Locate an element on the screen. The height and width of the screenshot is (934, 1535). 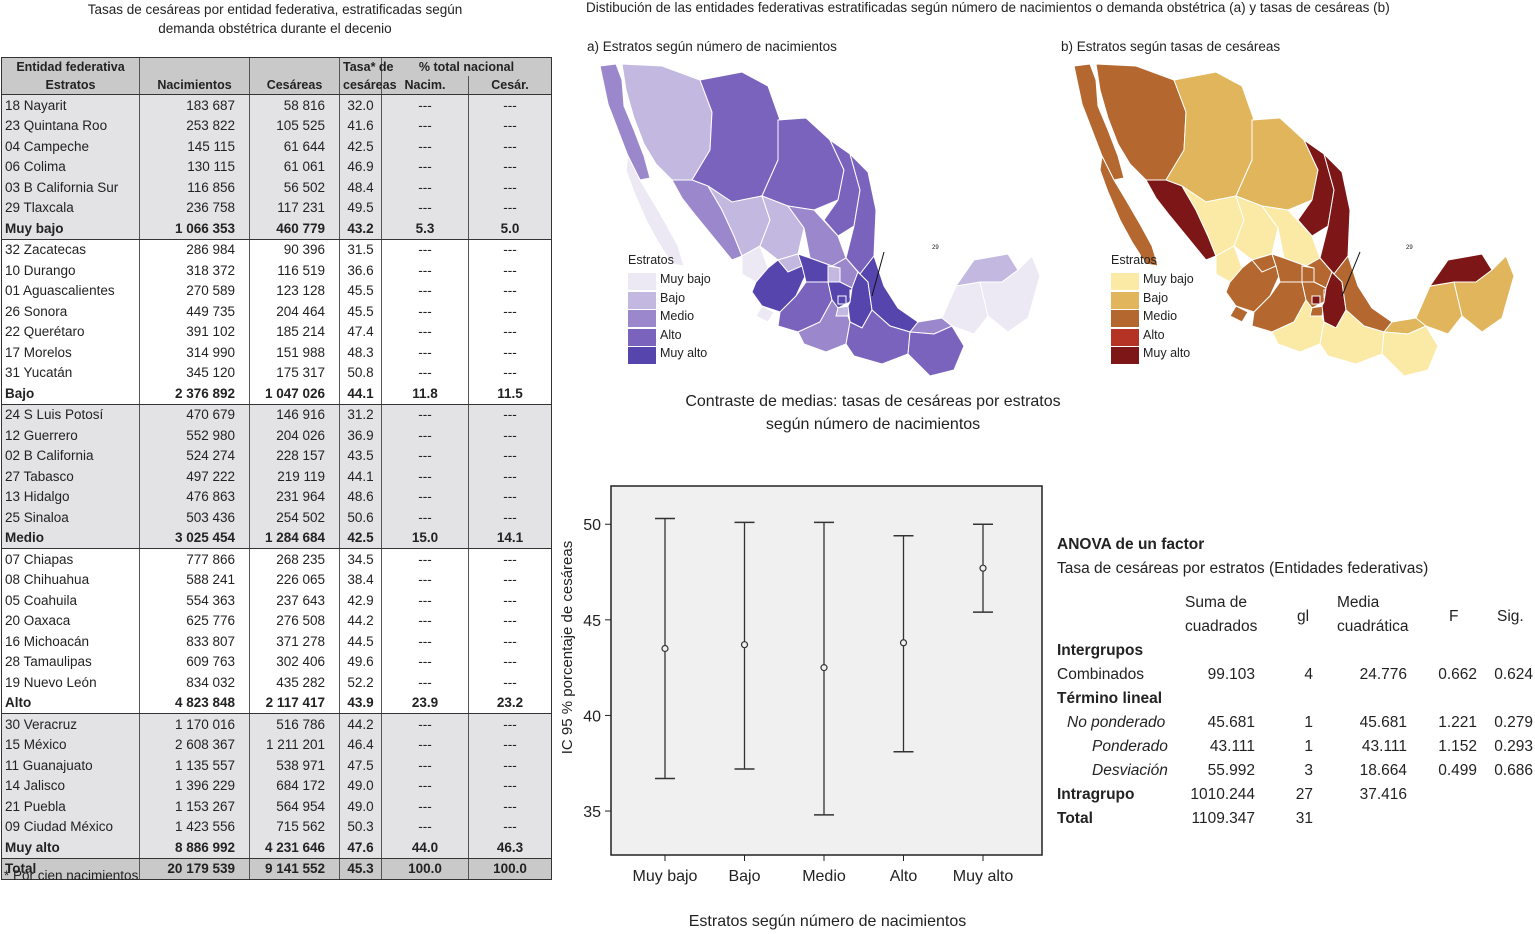
births-cell: 1 066 353 is located at coordinates (194, 229).